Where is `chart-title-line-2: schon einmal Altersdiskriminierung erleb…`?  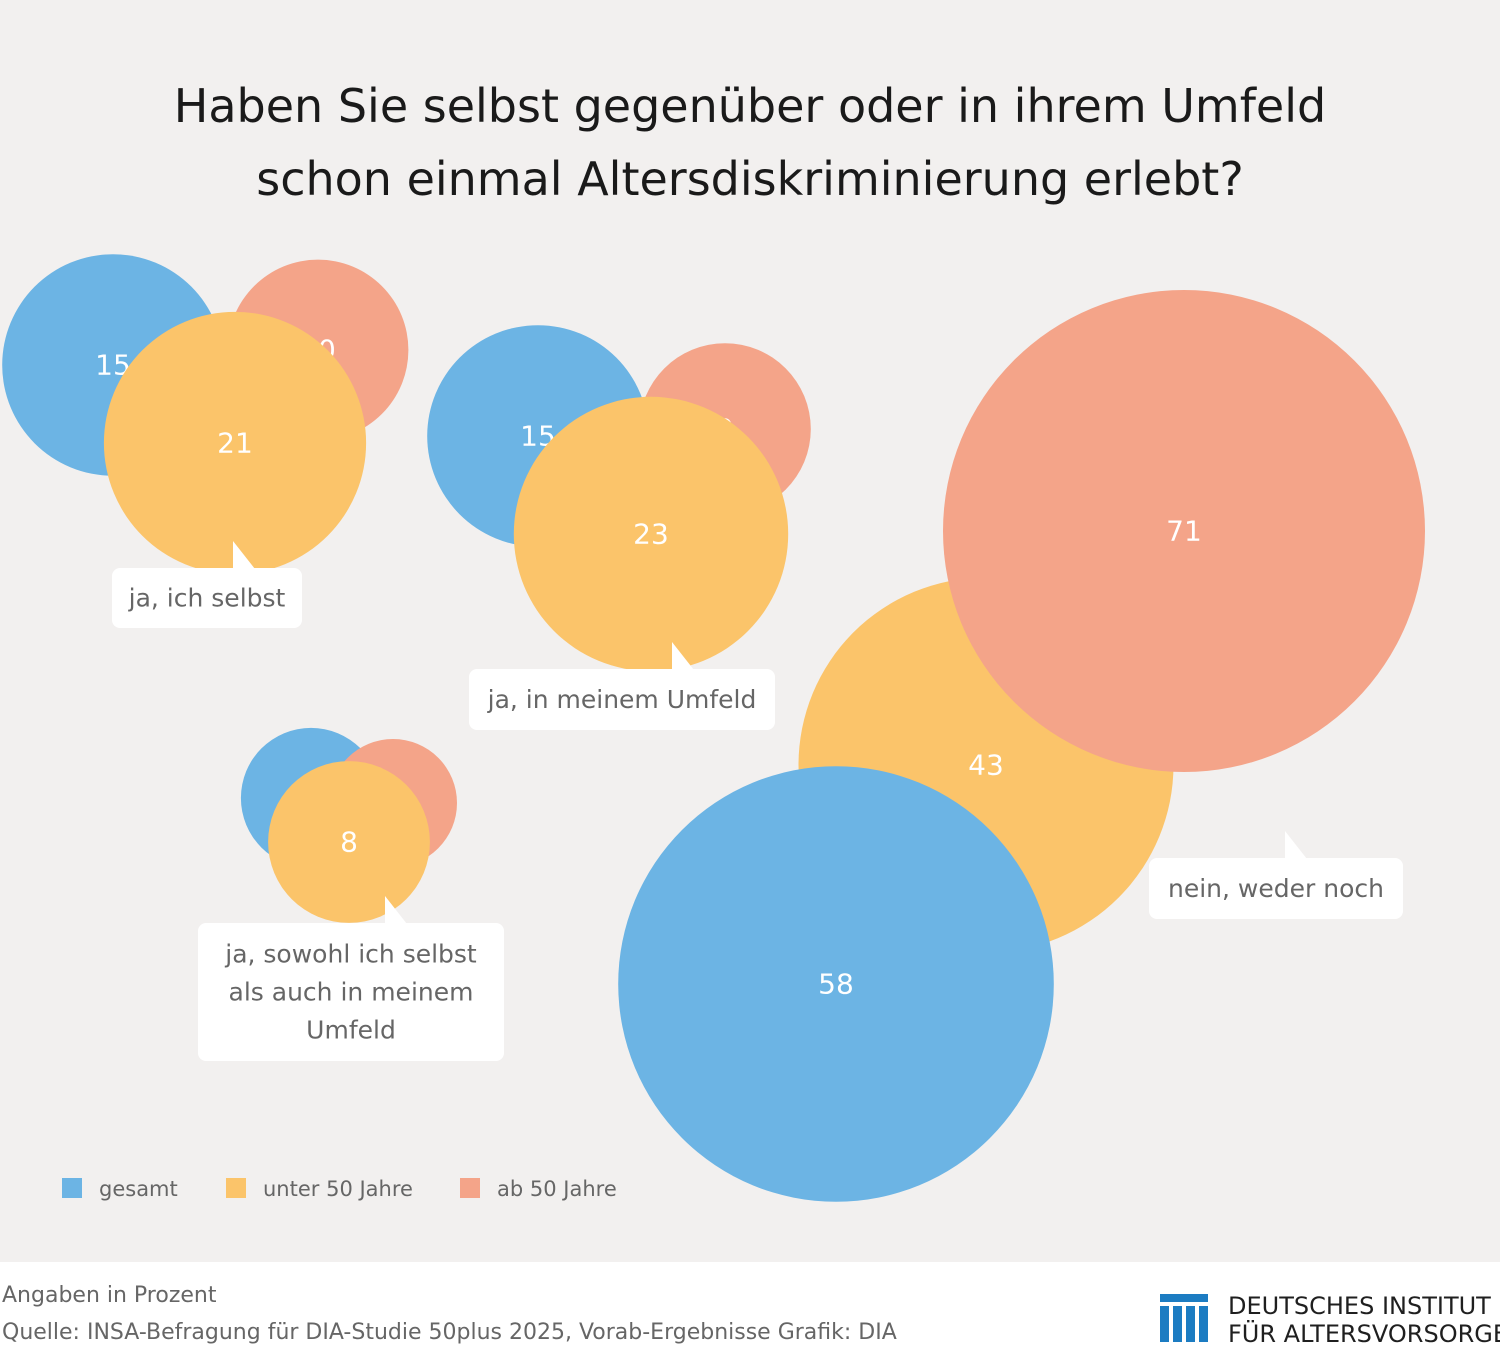 chart-title-line-2: schon einmal Altersdiskriminierung erleb… is located at coordinates (750, 179).